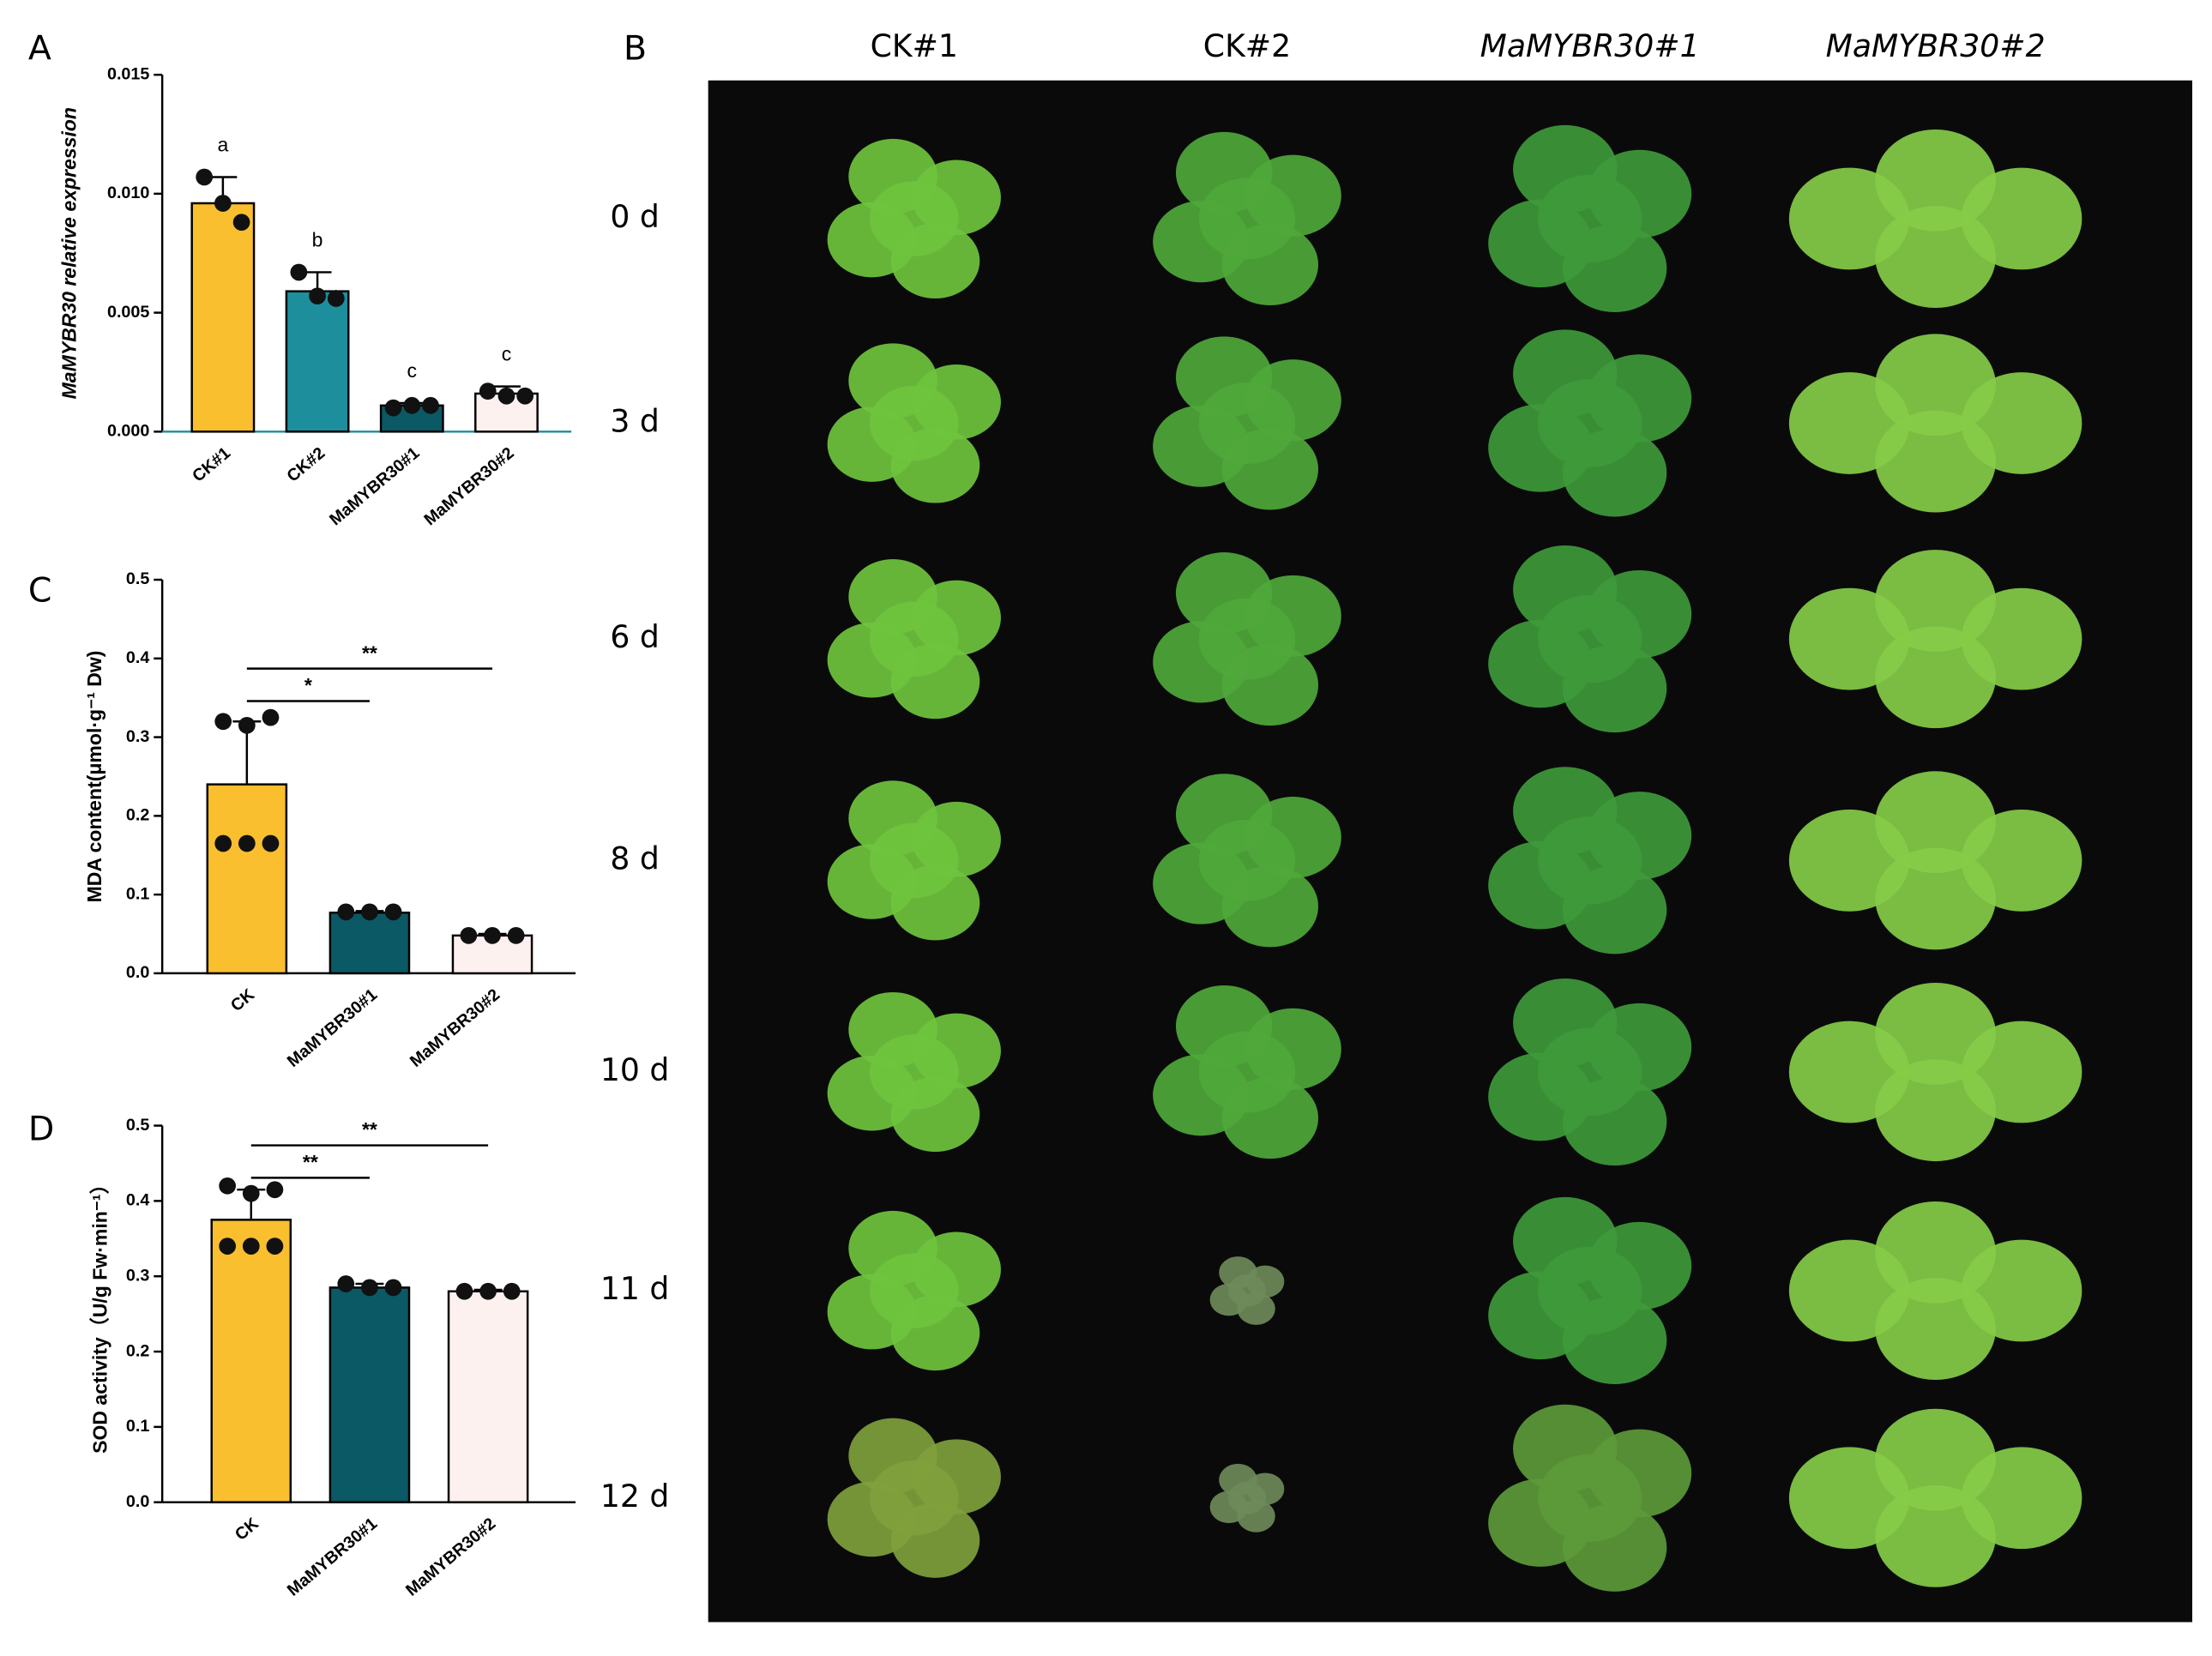 This screenshot has width=2212, height=1656. I want to click on panel-label: A, so click(39, 49).